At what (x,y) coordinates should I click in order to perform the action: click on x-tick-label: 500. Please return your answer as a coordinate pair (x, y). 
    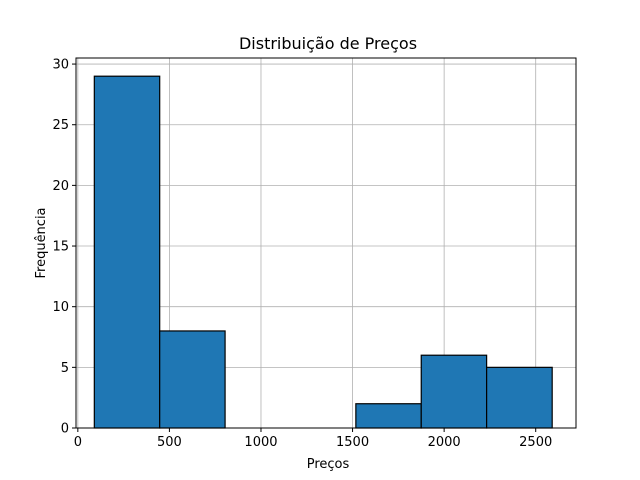
    Looking at the image, I should click on (169, 442).